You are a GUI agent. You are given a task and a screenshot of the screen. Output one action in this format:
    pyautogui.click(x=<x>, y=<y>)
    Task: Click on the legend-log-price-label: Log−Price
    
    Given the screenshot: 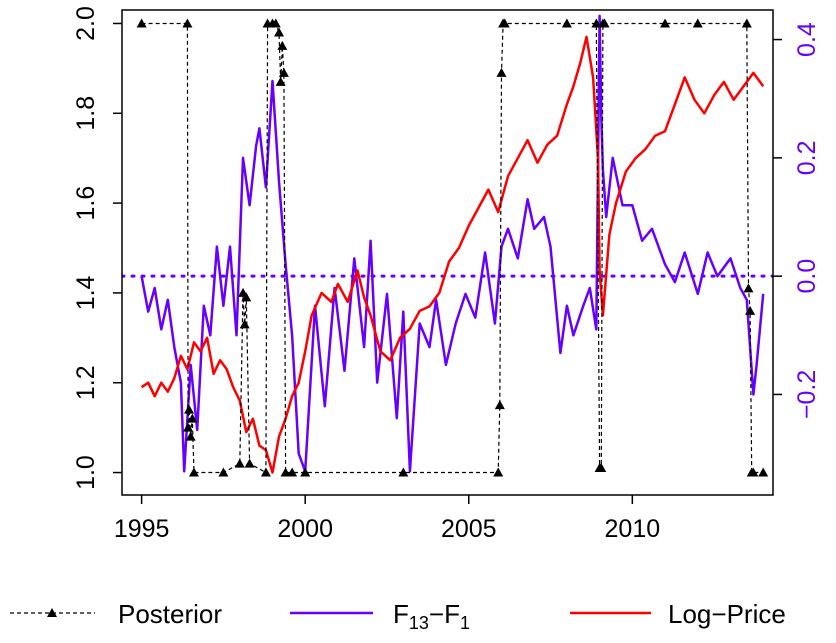 What is the action you would take?
    pyautogui.click(x=727, y=614)
    